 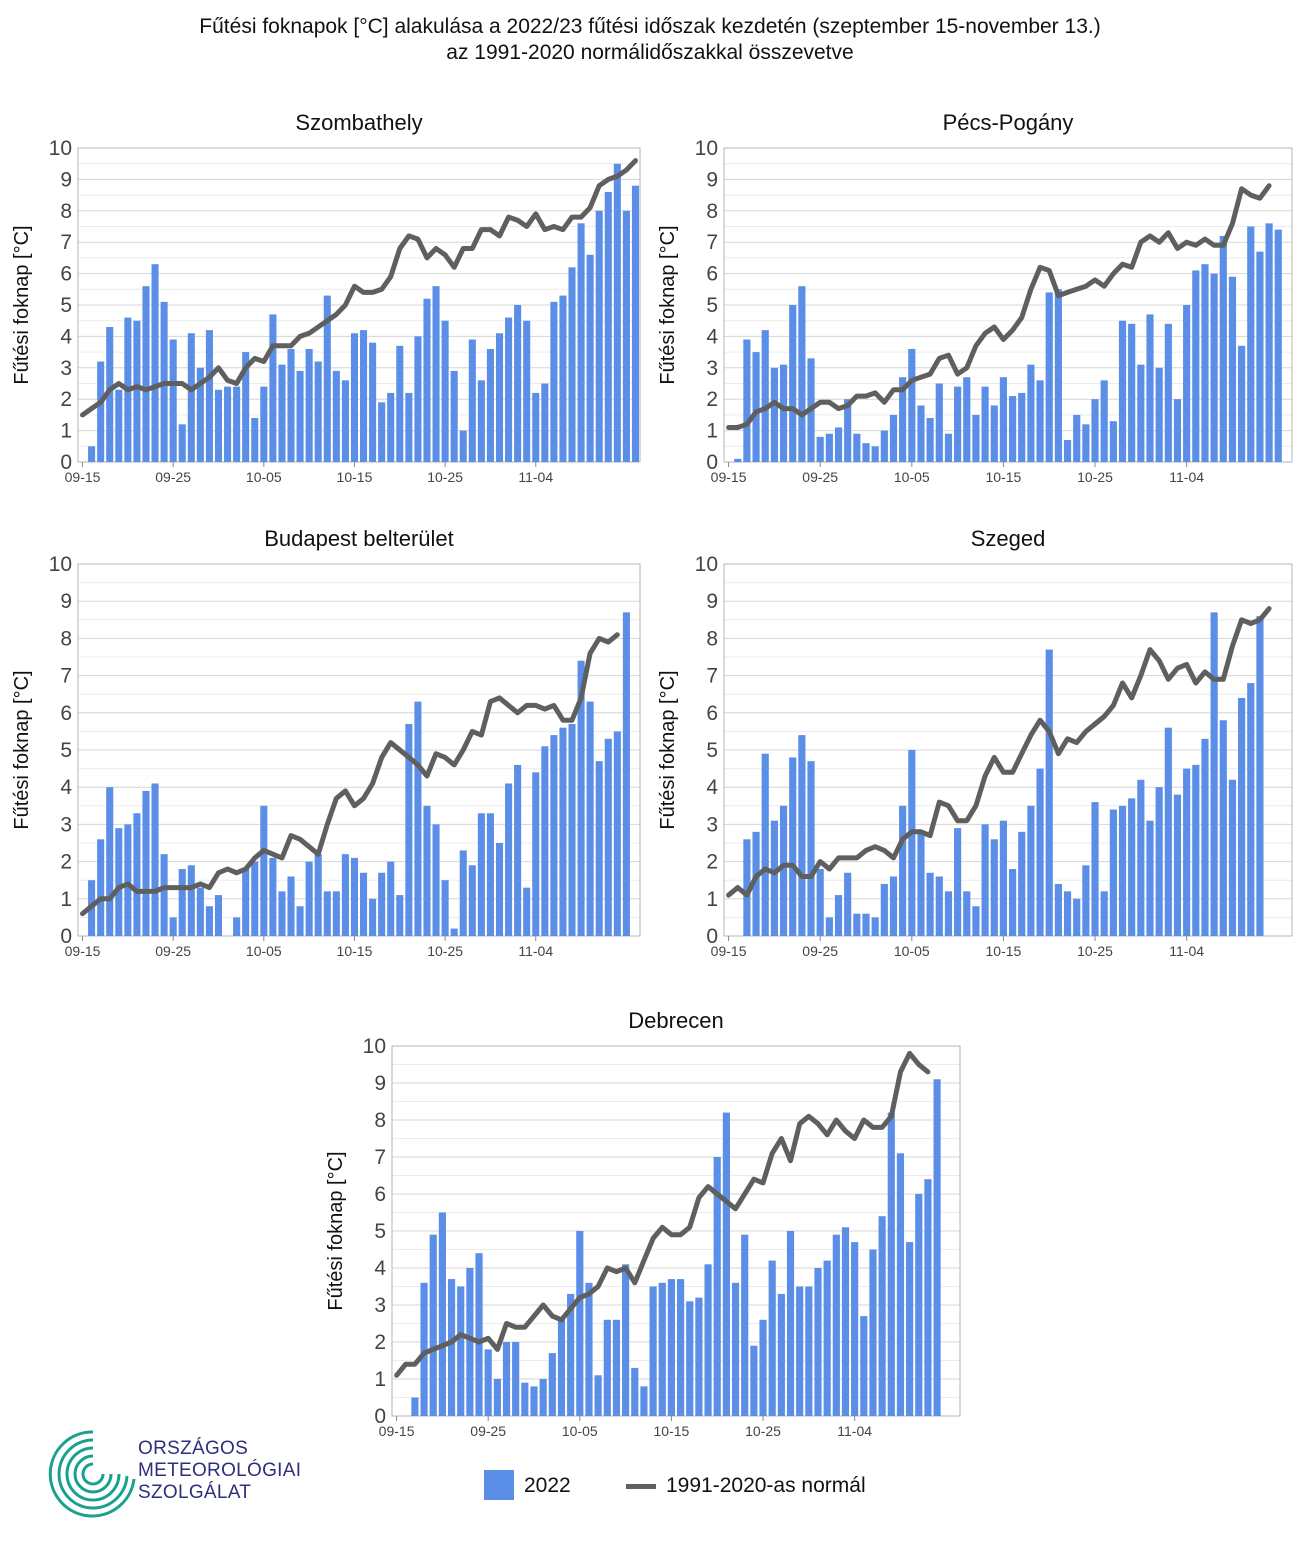 I want to click on chart-title: Szombathely, so click(x=358, y=122).